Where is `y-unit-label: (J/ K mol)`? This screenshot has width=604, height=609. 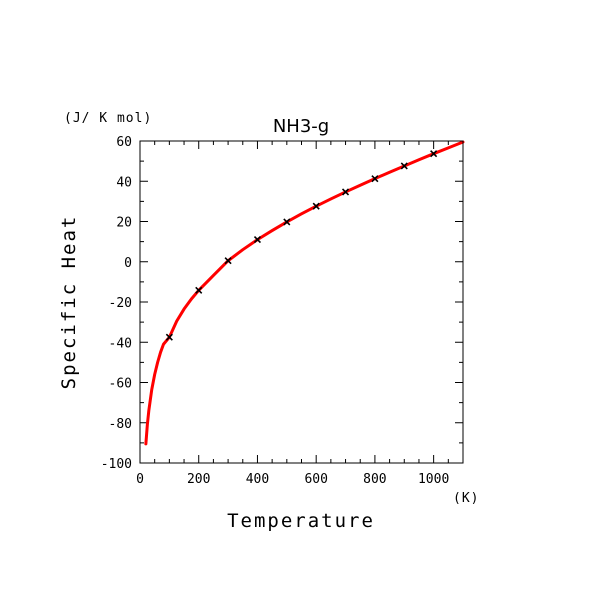
y-unit-label: (J/ K mol) is located at coordinates (108, 118).